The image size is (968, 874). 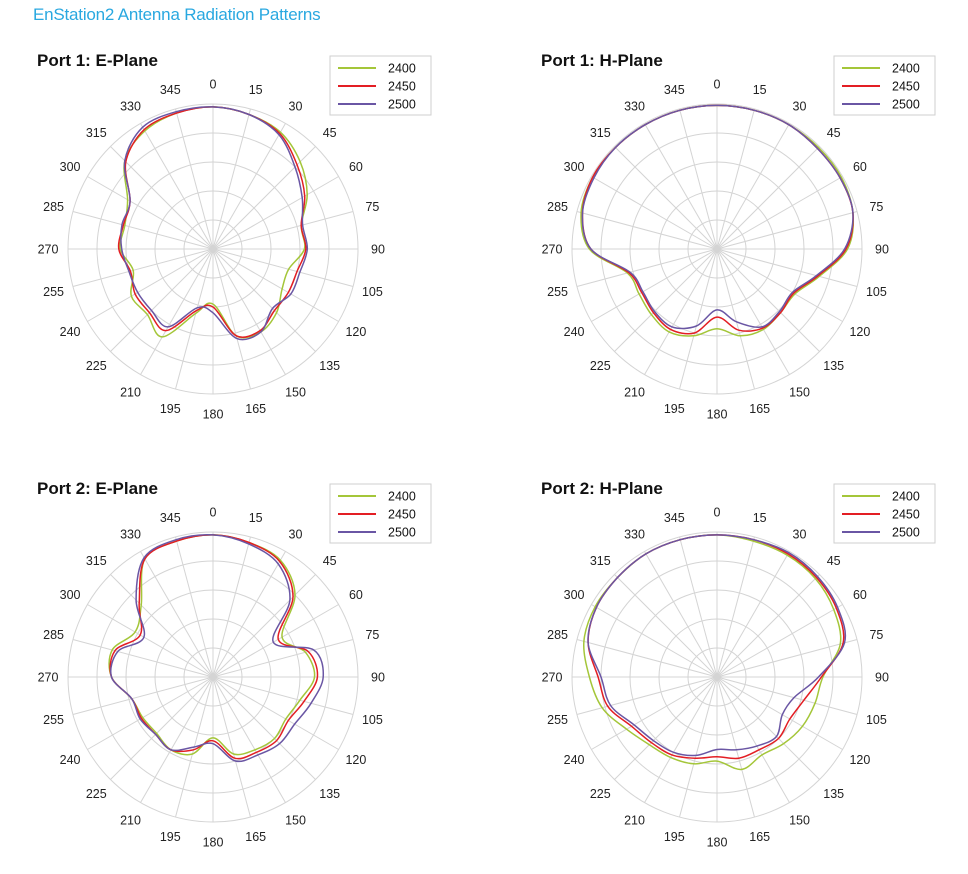 I want to click on chart-title: Port 2: H-Plane, so click(x=602, y=488).